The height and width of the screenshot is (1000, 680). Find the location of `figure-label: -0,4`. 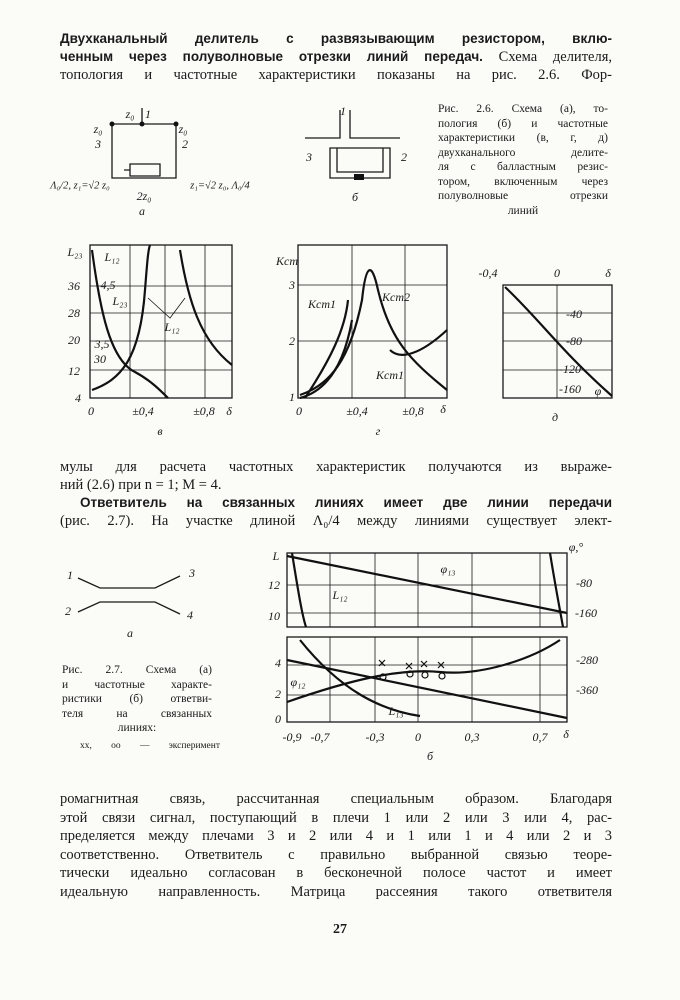

figure-label: -0,4 is located at coordinates (488, 273).